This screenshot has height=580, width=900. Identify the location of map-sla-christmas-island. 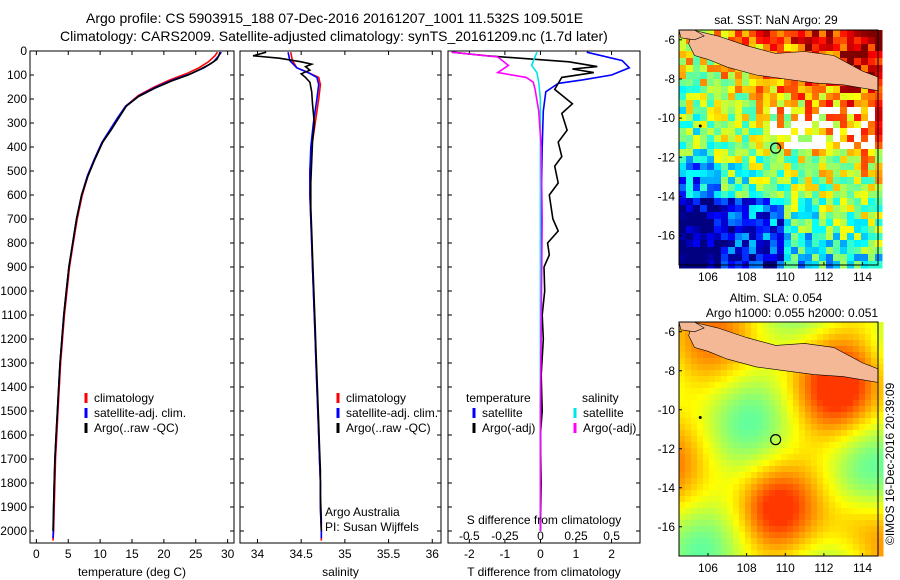
(700, 418).